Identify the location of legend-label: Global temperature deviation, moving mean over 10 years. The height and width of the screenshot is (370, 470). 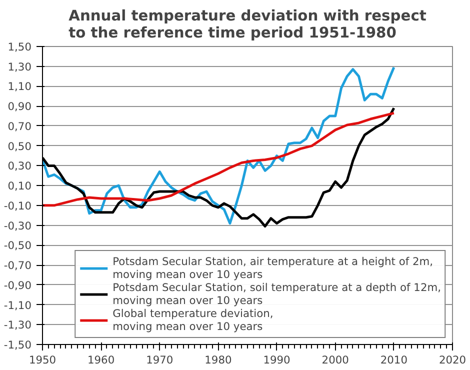
(193, 320).